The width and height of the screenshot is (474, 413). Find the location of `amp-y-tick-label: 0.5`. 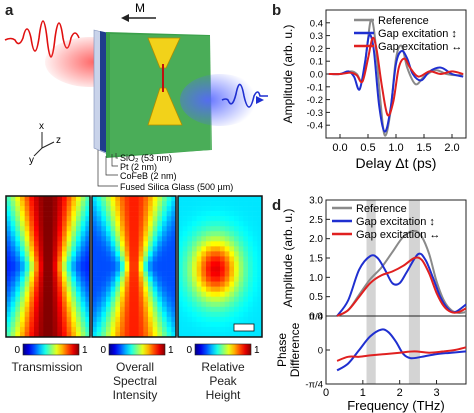

amp-y-tick-label: 0.5 is located at coordinates (316, 297).